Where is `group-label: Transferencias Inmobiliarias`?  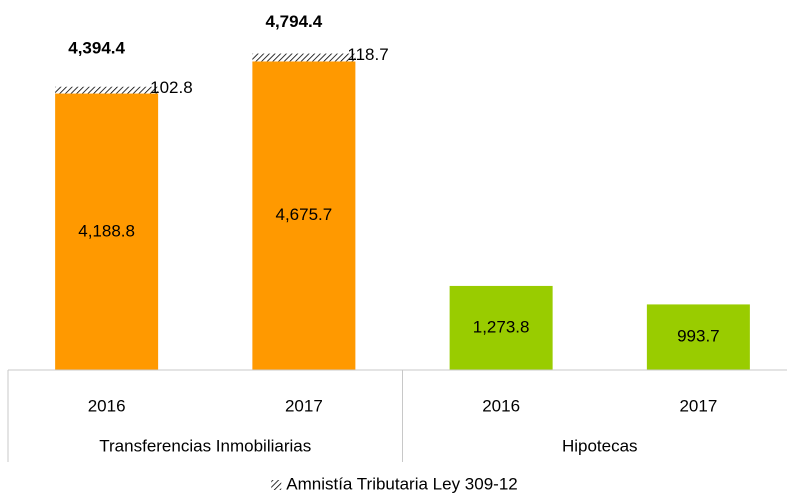 group-label: Transferencias Inmobiliarias is located at coordinates (205, 445).